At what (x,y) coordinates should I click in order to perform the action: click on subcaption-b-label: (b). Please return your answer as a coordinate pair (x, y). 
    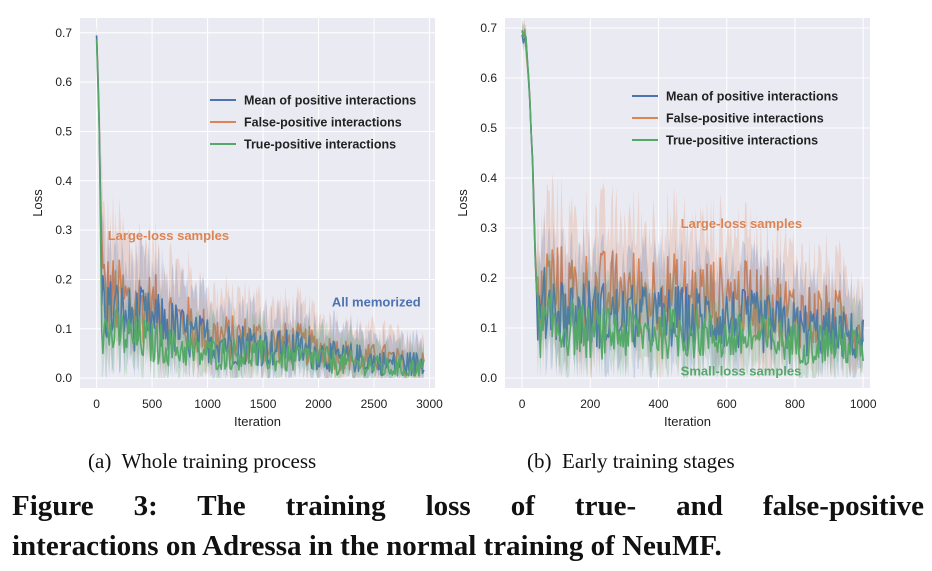
    Looking at the image, I should click on (539, 461).